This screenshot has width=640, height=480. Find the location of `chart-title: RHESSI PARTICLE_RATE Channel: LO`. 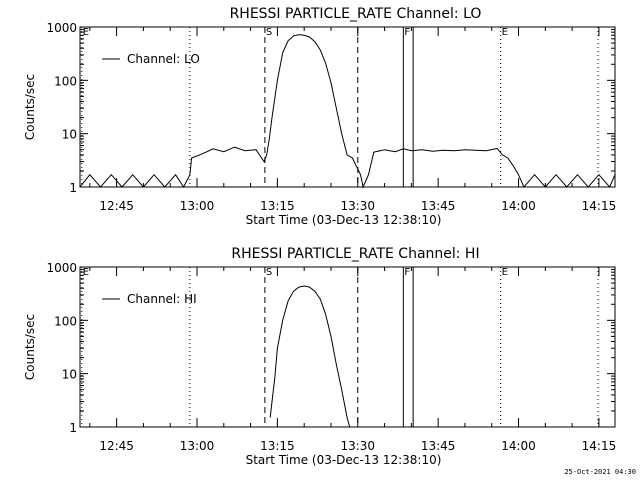

chart-title: RHESSI PARTICLE_RATE Channel: LO is located at coordinates (356, 14).